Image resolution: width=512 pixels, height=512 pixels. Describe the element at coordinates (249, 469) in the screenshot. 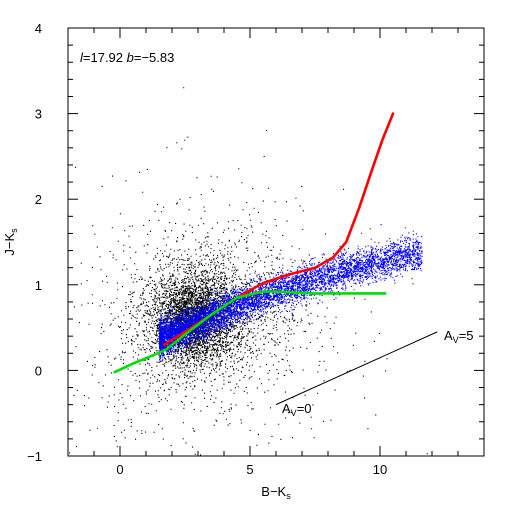

I see `x-tick-label: 5` at that location.